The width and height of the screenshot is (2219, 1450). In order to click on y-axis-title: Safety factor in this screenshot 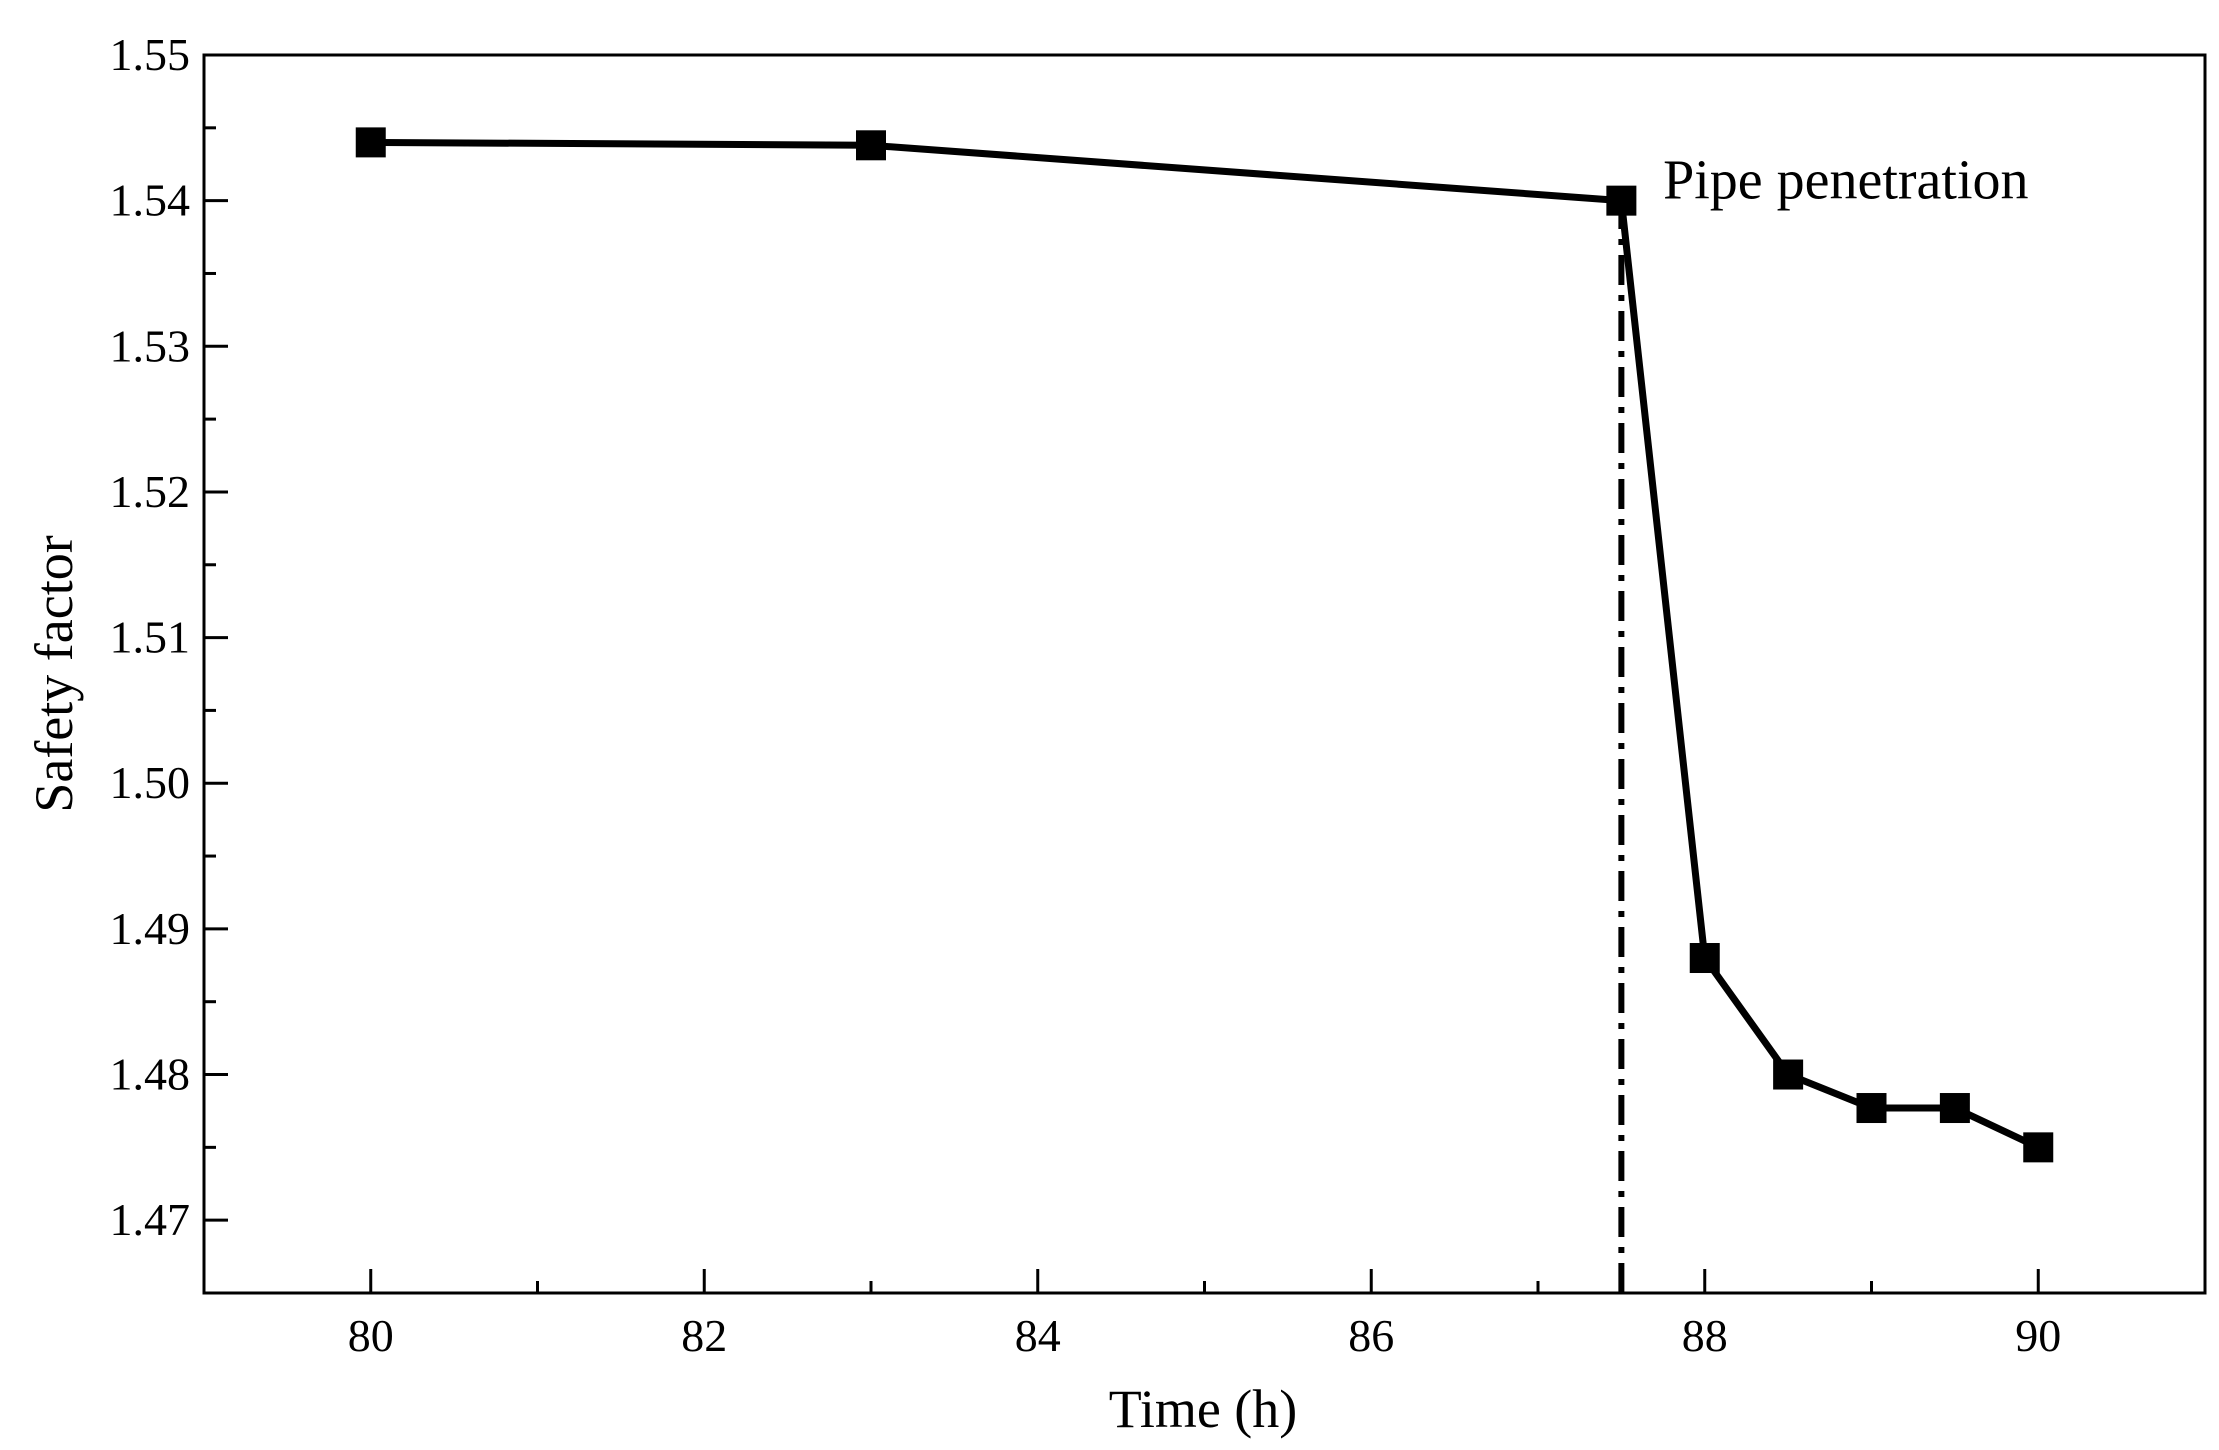, I will do `click(54, 673)`.